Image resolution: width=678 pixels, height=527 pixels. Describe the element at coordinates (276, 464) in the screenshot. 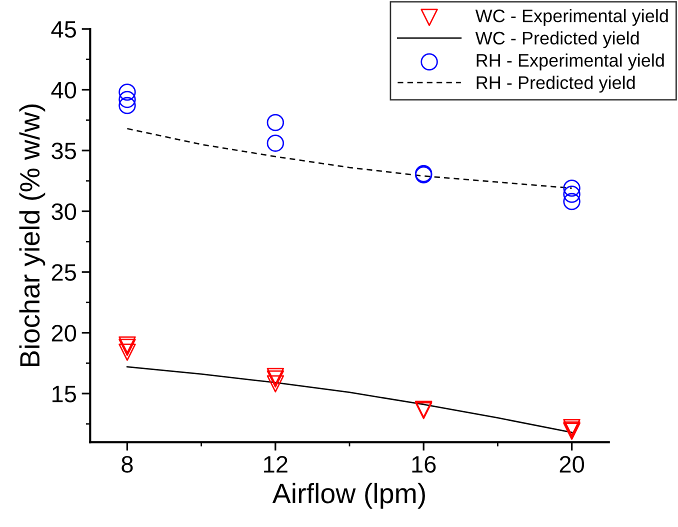

I see `x-tick-label: 12` at that location.